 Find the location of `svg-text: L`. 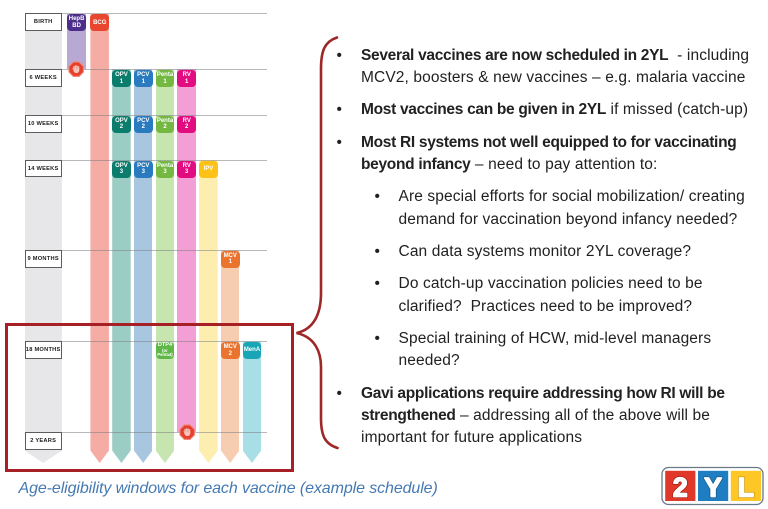

svg-text: L is located at coordinates (746, 487).